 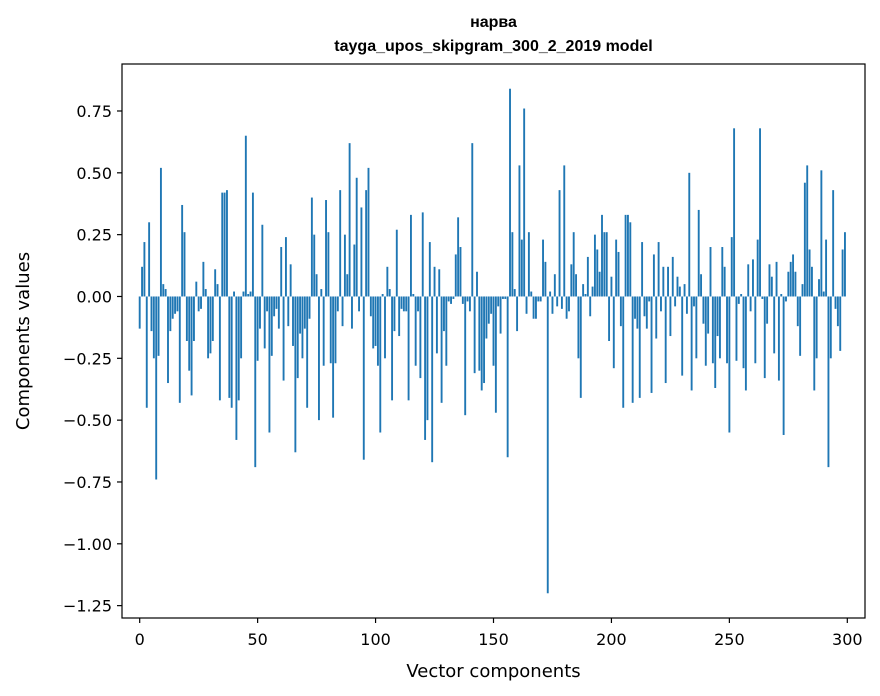 What do you see at coordinates (375, 639) in the screenshot?
I see `x-tick-label: 100` at bounding box center [375, 639].